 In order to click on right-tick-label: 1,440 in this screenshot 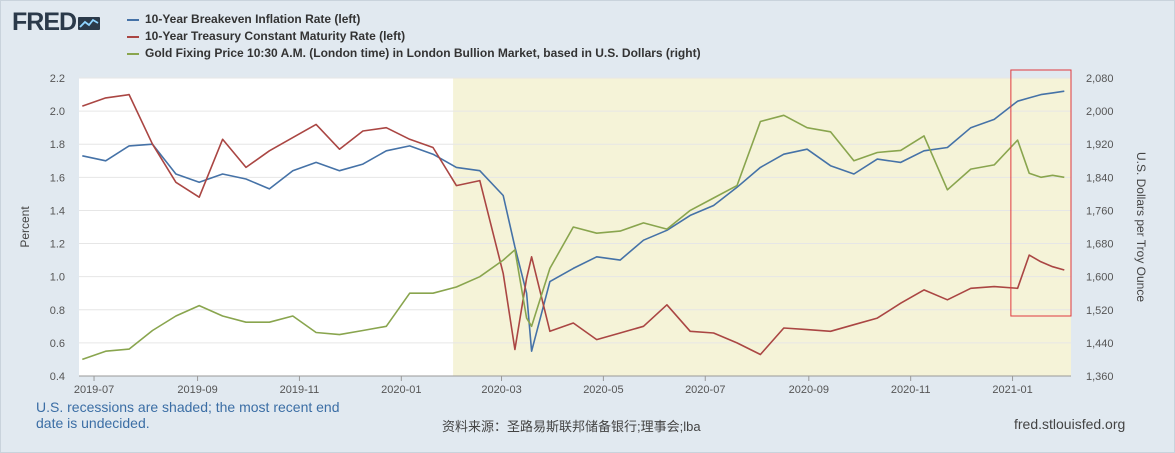, I will do `click(1100, 344)`.